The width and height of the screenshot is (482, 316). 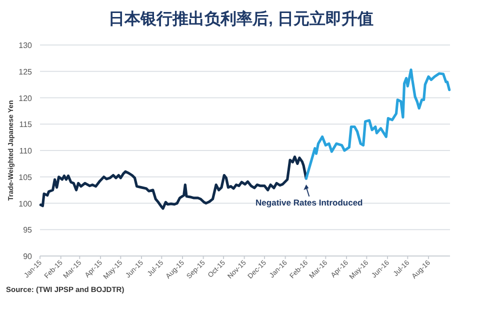 I want to click on y-tick-label: 110, so click(x=26, y=151).